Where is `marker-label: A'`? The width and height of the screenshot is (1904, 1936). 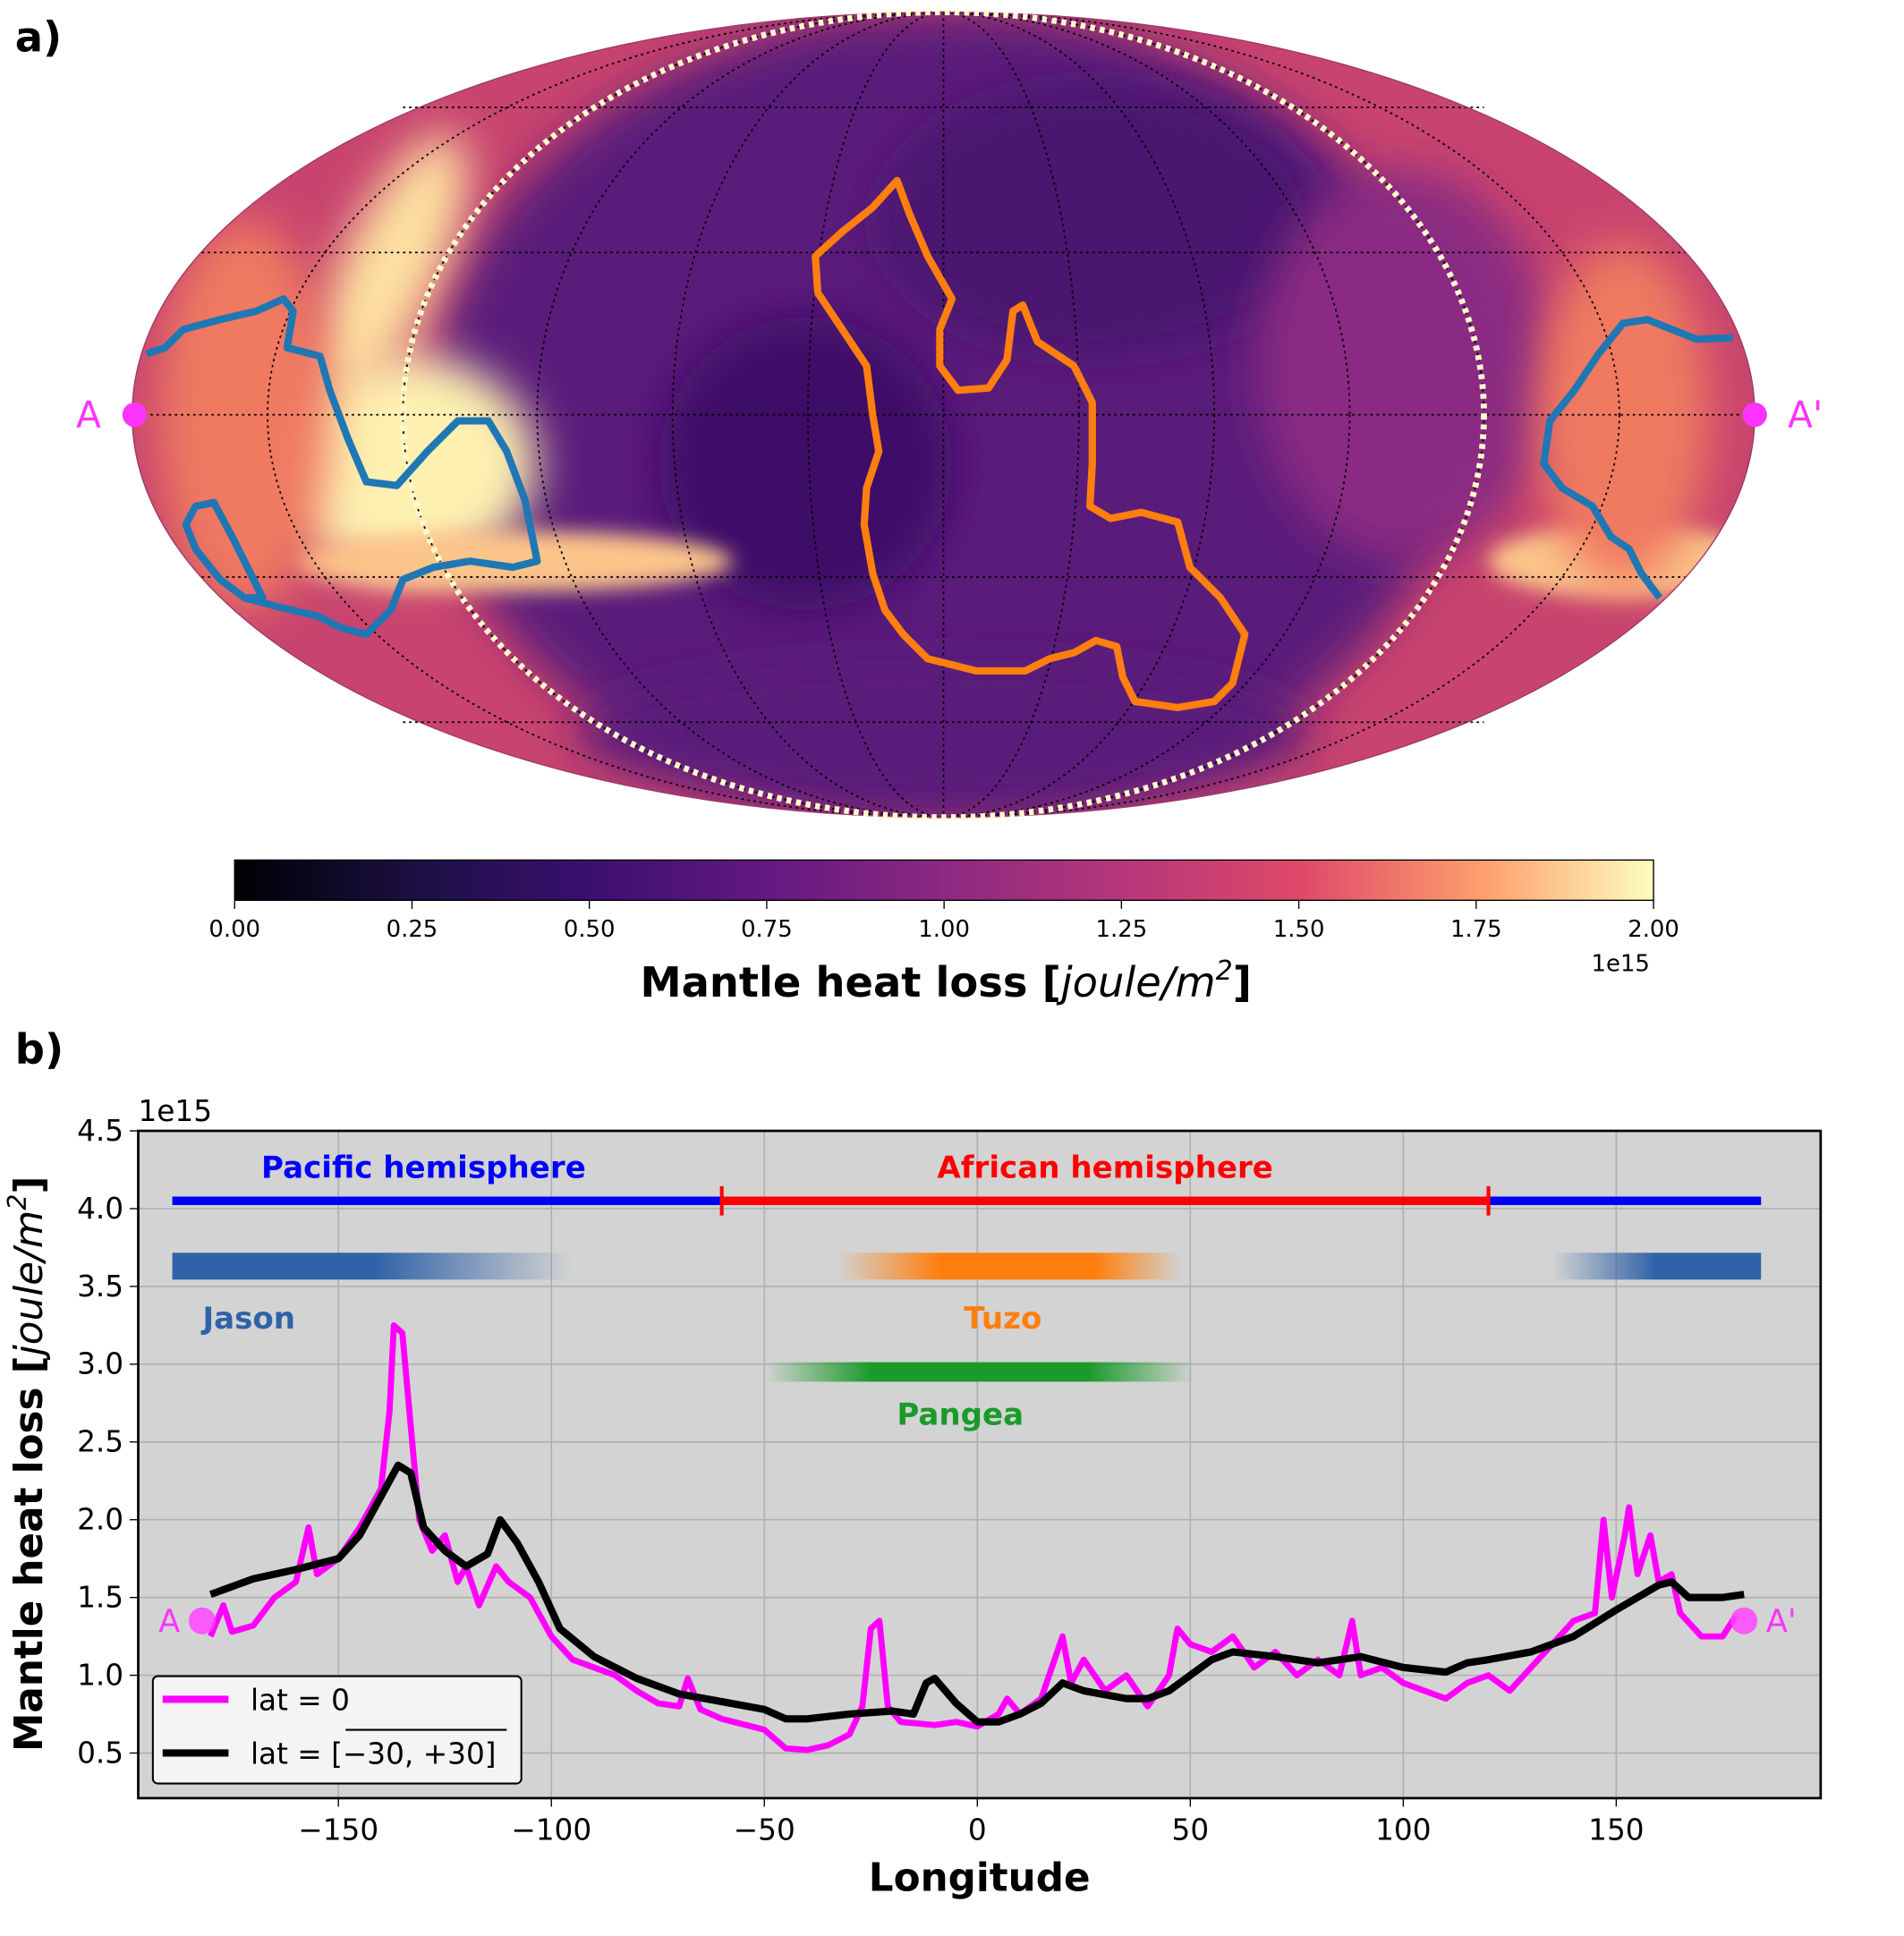
marker-label: A' is located at coordinates (1782, 1621).